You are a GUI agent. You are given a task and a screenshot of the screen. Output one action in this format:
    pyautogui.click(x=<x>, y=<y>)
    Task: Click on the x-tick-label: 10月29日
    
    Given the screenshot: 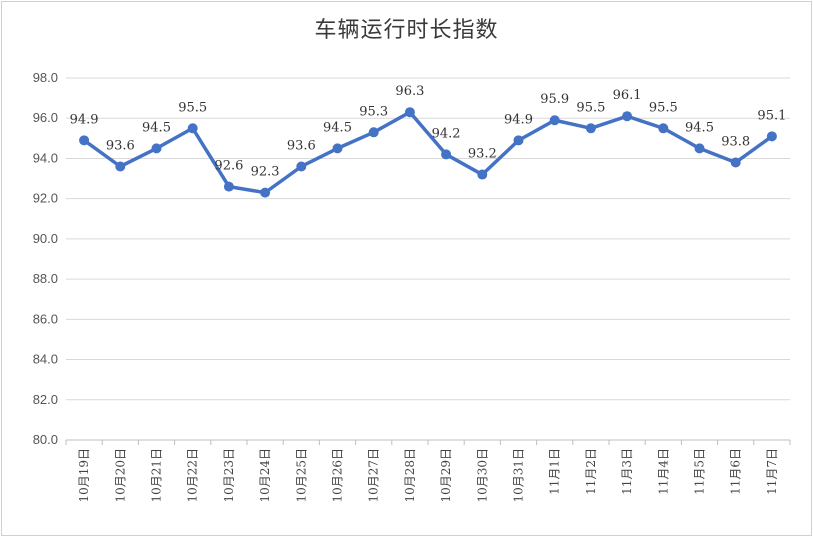 What is the action you would take?
    pyautogui.click(x=446, y=475)
    